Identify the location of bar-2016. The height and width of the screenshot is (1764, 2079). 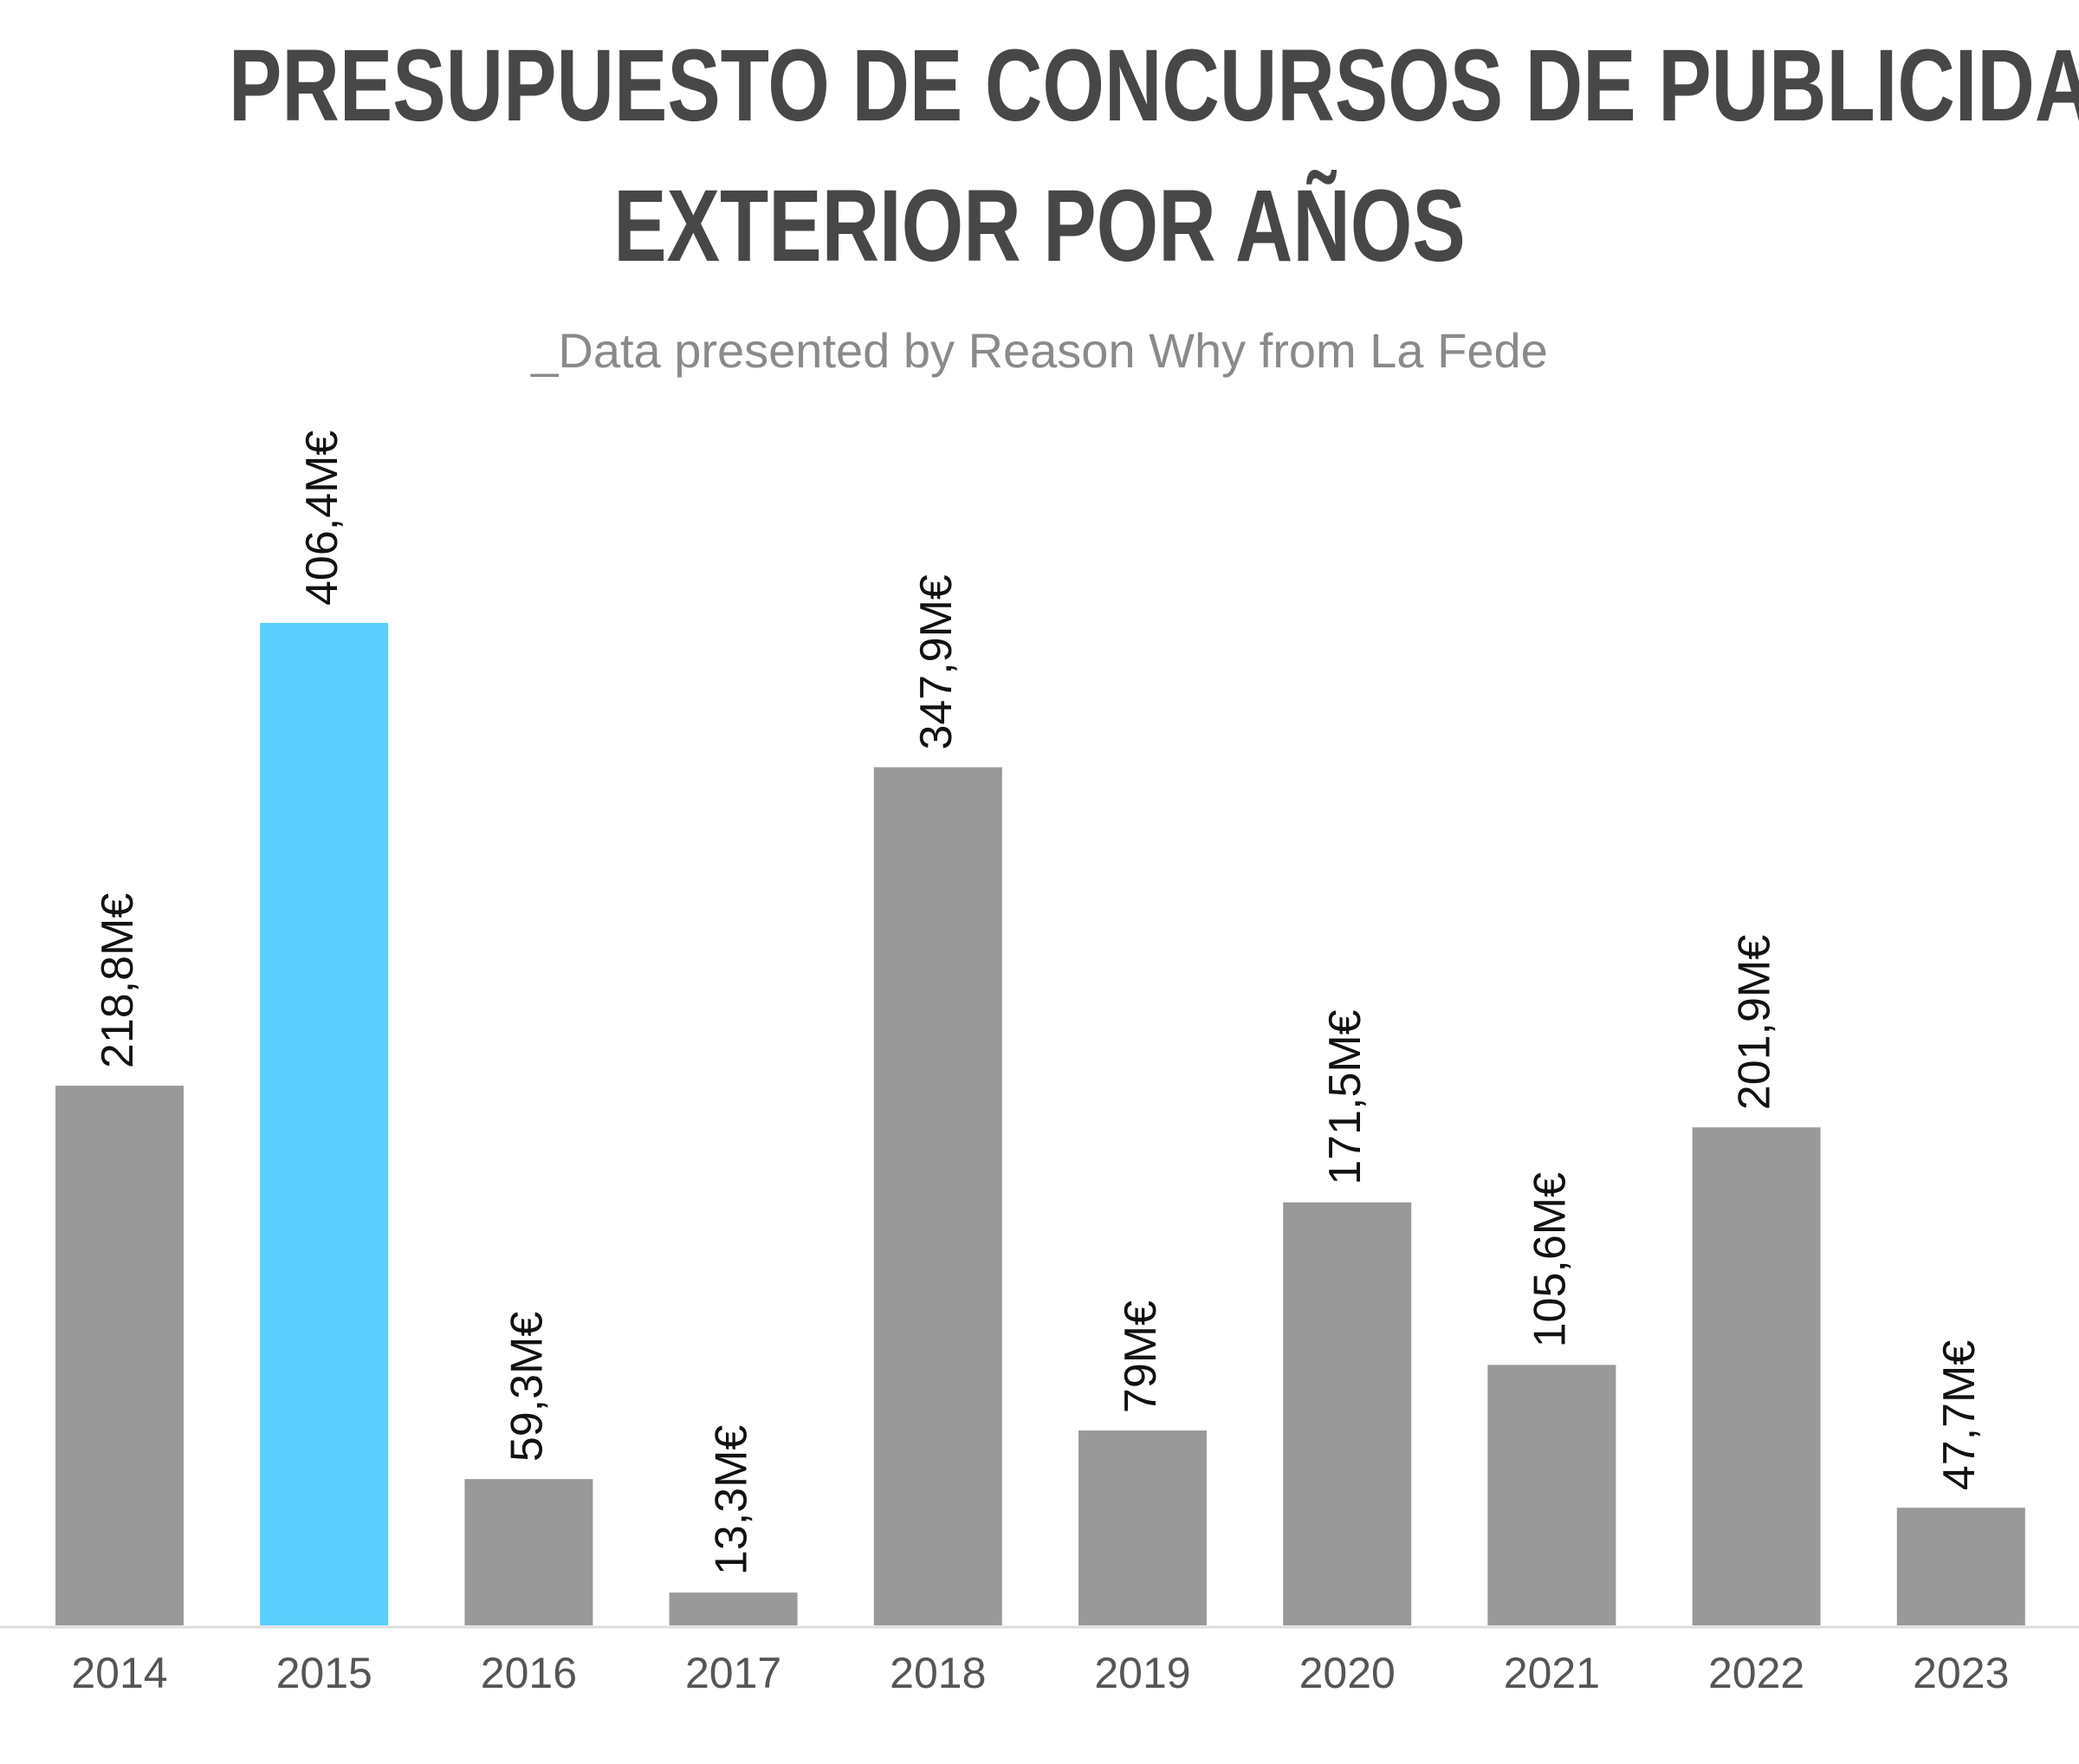
(528, 1552).